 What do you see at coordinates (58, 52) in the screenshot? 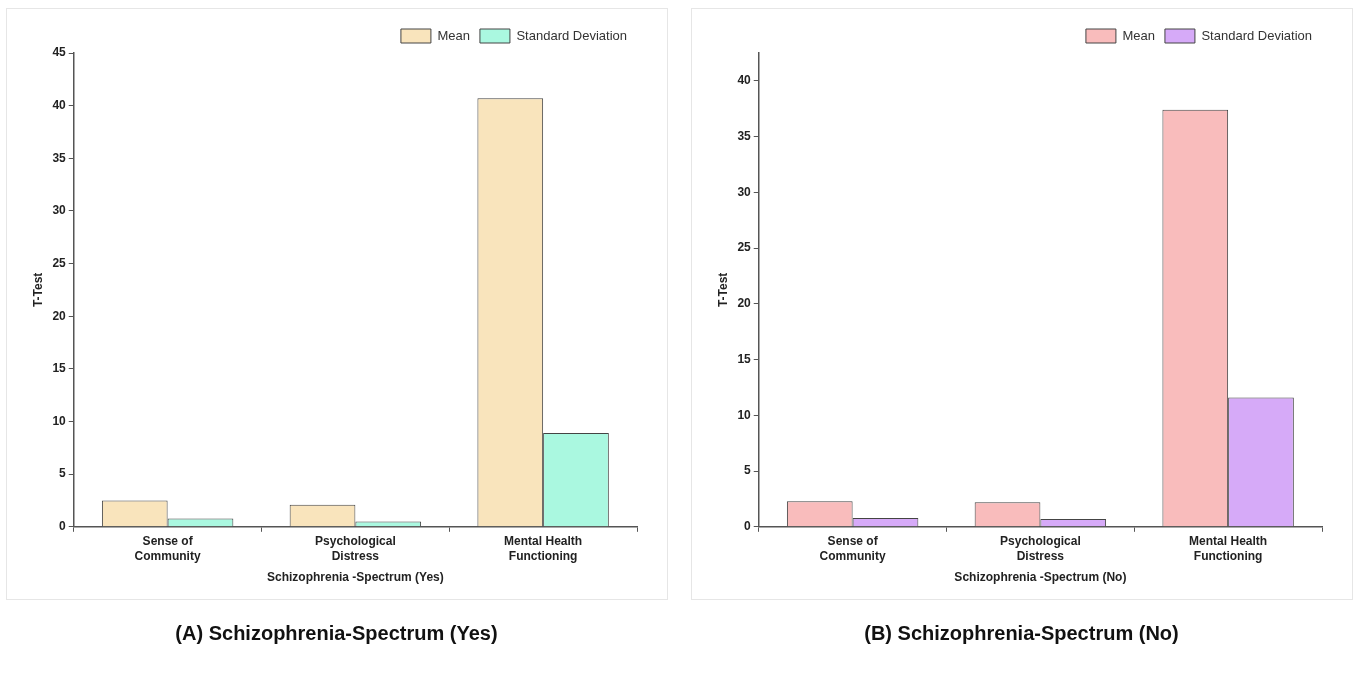
I see `y-tick-label: 45` at bounding box center [58, 52].